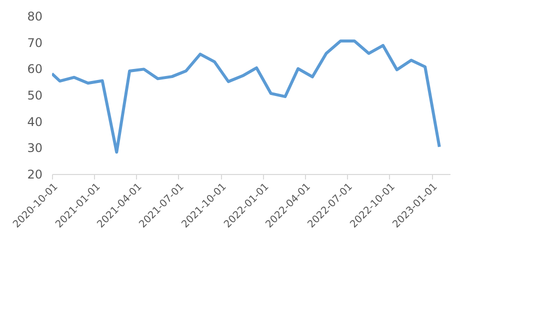  I want to click on y-tick-label: 70, so click(34, 43).